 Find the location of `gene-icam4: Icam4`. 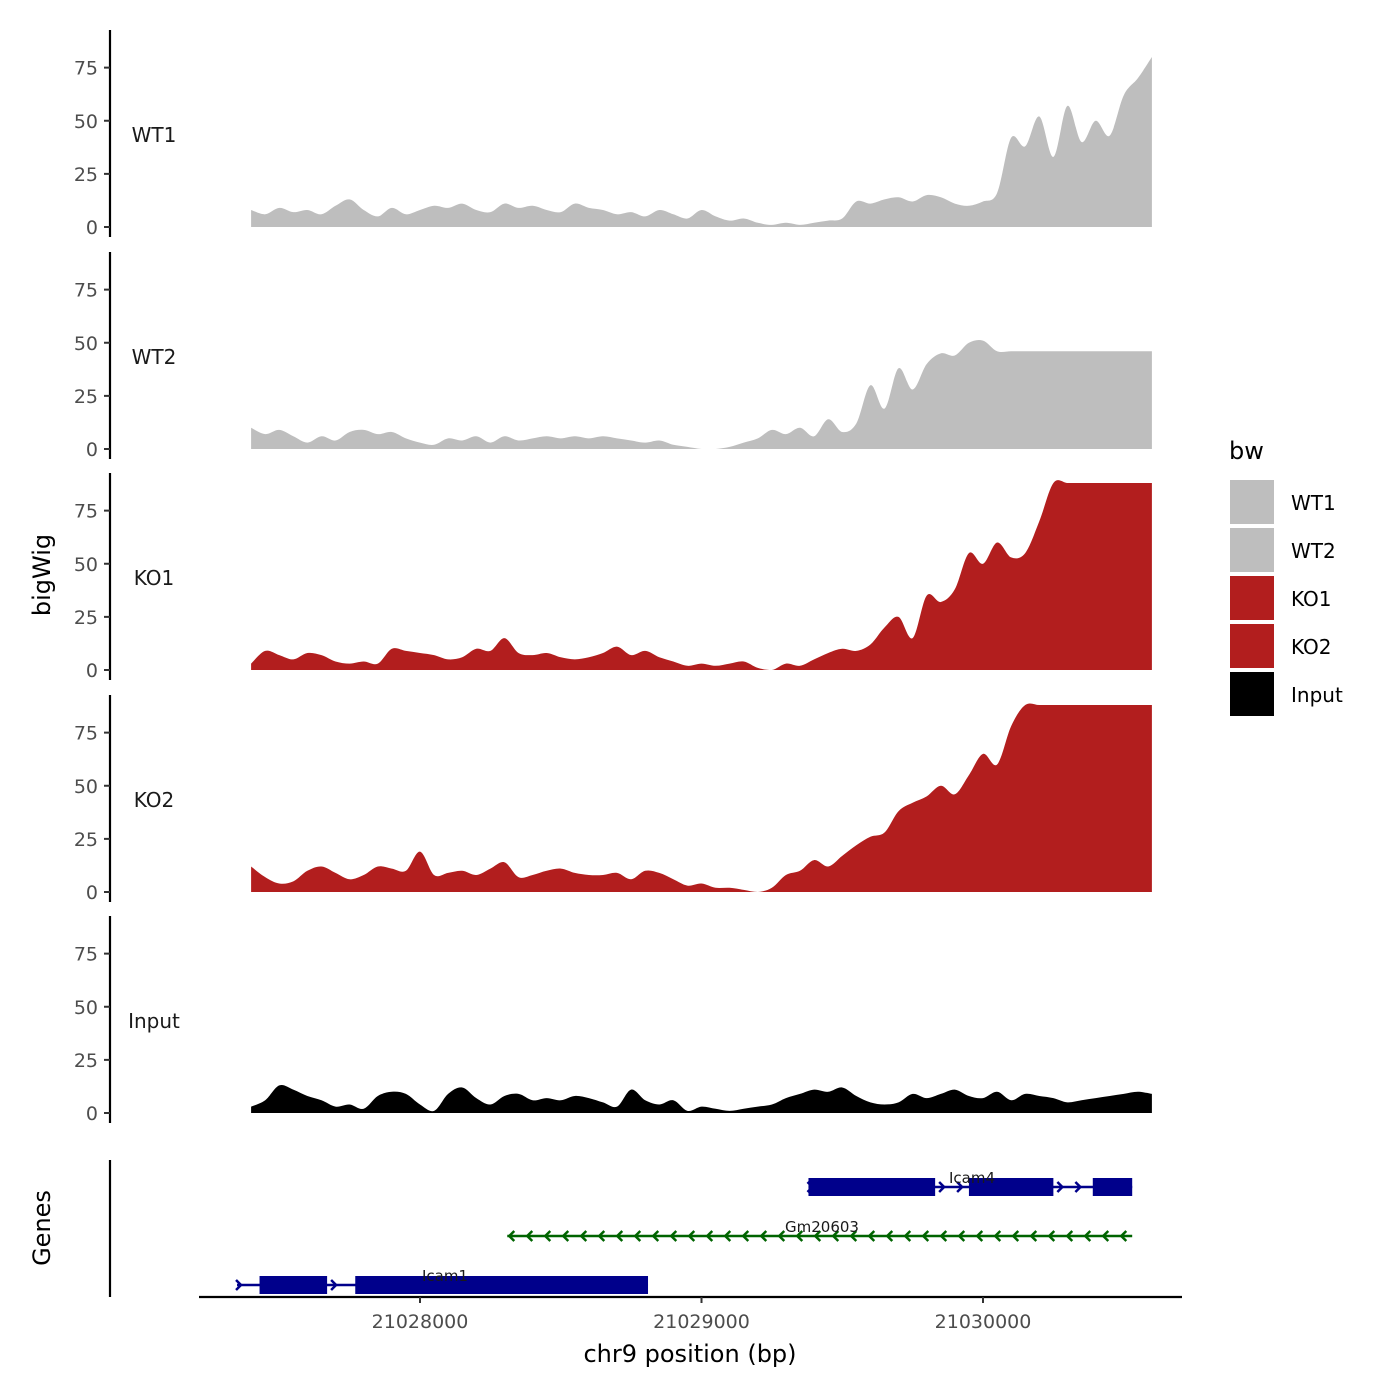

gene-icam4: Icam4 is located at coordinates (969, 1182).